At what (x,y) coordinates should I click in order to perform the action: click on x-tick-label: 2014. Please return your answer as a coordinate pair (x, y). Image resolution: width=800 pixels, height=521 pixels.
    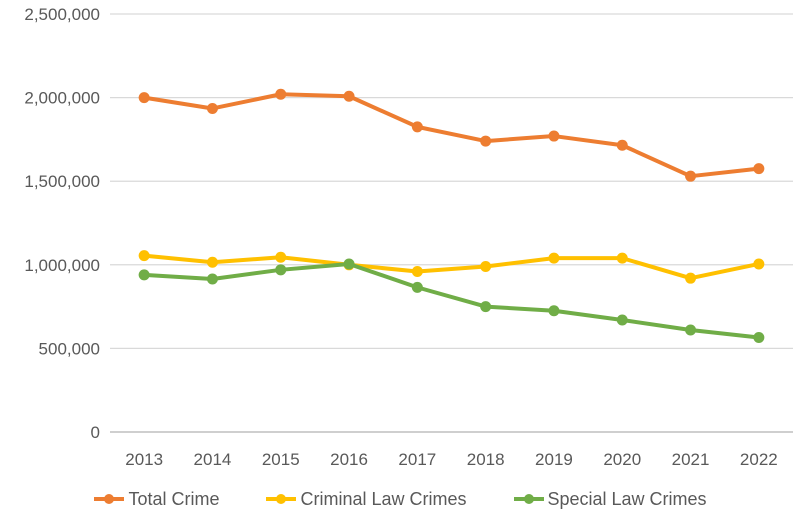
    Looking at the image, I should click on (213, 459).